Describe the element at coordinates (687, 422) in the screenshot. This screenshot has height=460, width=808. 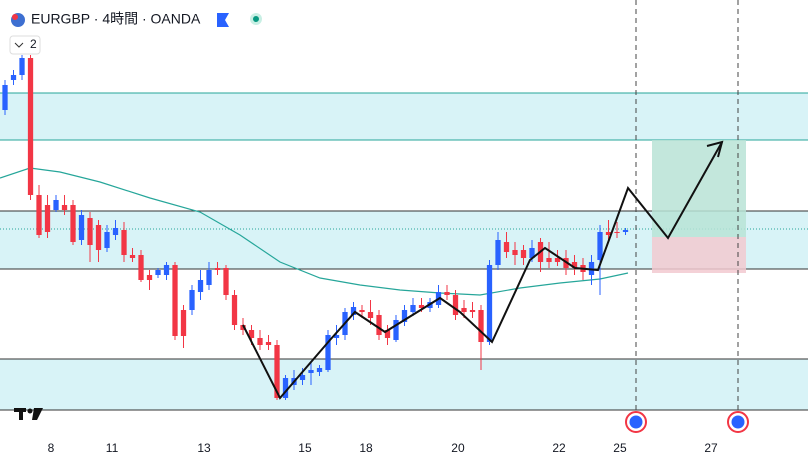
I see `event-icons` at that location.